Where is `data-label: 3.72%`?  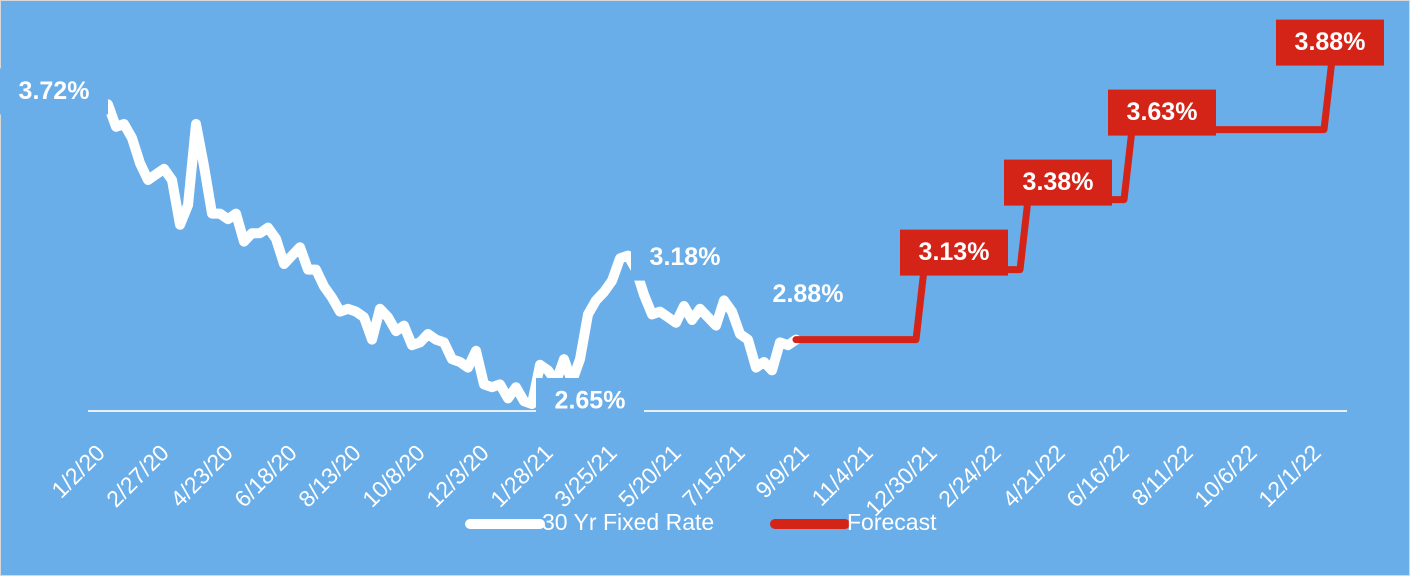 data-label: 3.72% is located at coordinates (54, 91).